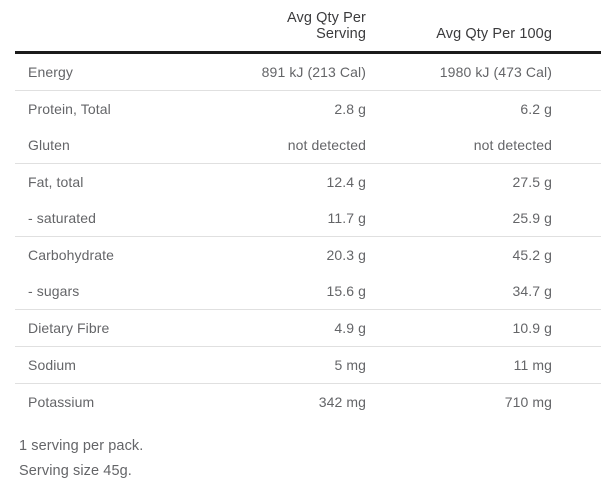  Describe the element at coordinates (536, 109) in the screenshot. I see `value-per-100g: 6.2 g` at that location.